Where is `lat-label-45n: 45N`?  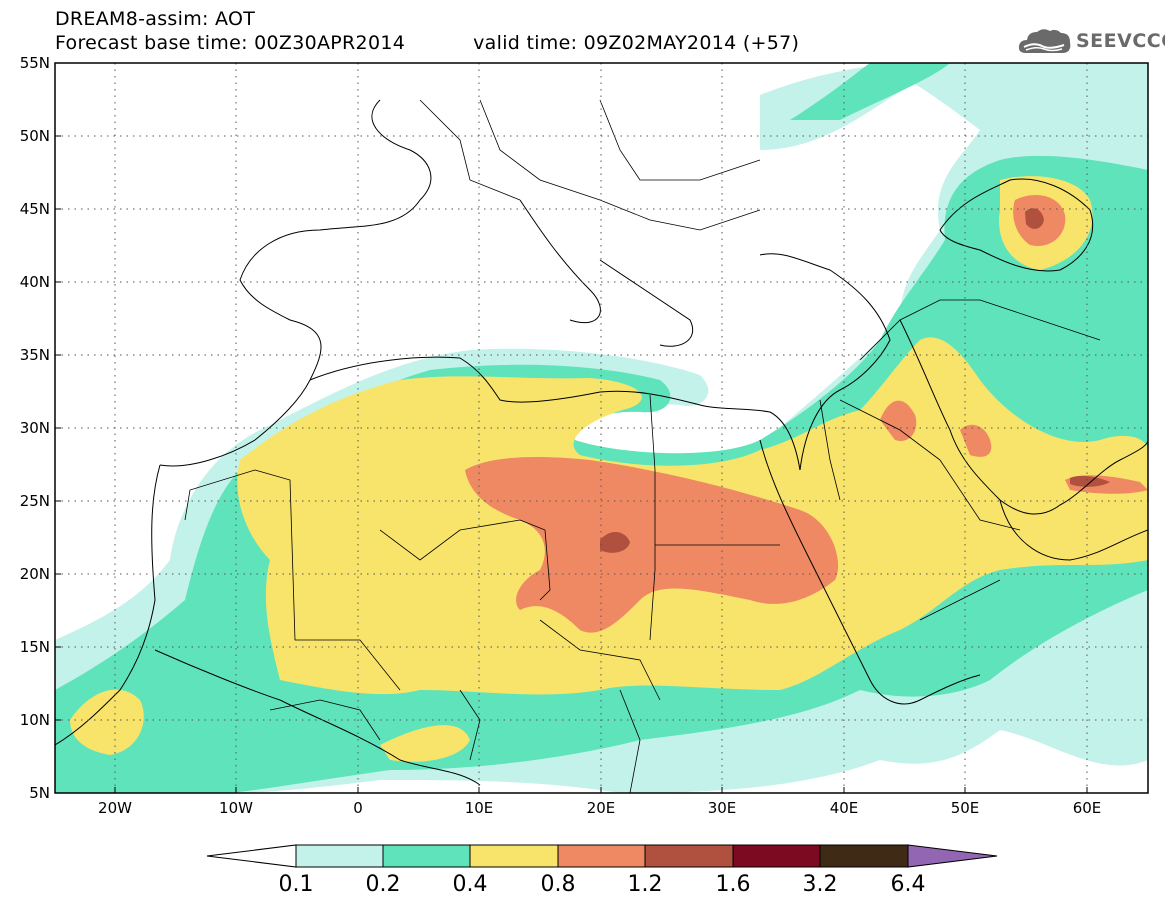 lat-label-45n: 45N is located at coordinates (34, 209).